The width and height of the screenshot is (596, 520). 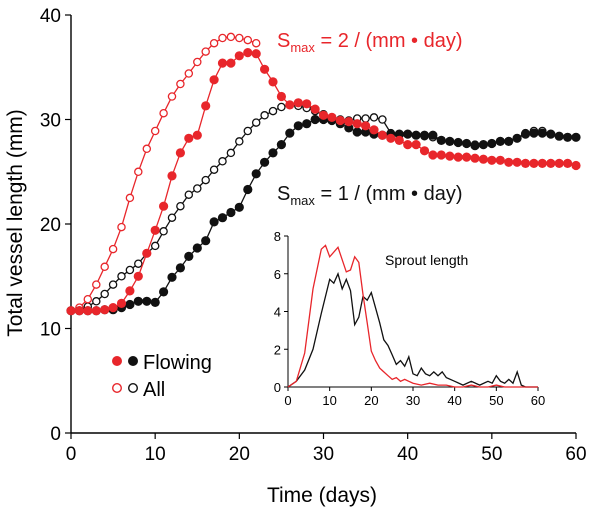 I want to click on x-tick-label: 10, so click(x=155, y=454).